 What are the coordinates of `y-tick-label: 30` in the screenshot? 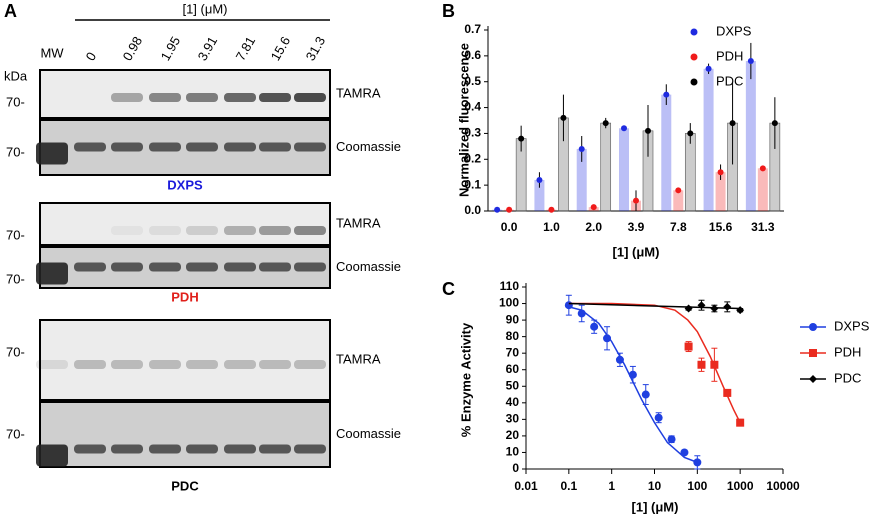 It's located at (513, 419).